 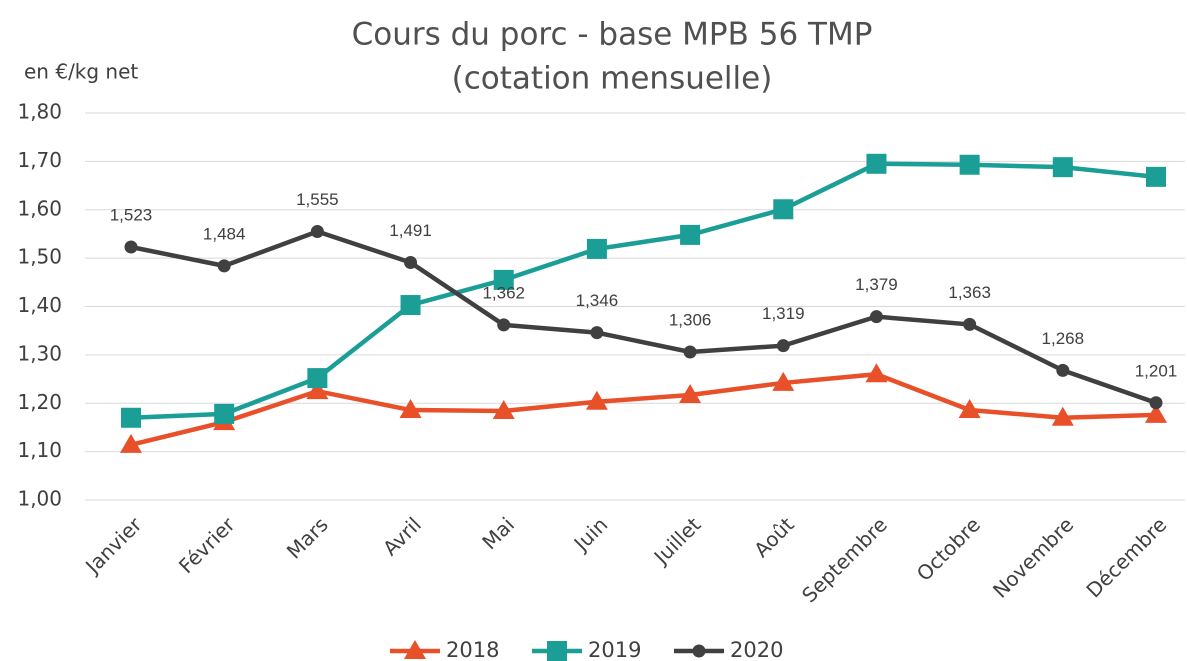 I want to click on x-tick-label: Novembre, so click(x=1033, y=557).